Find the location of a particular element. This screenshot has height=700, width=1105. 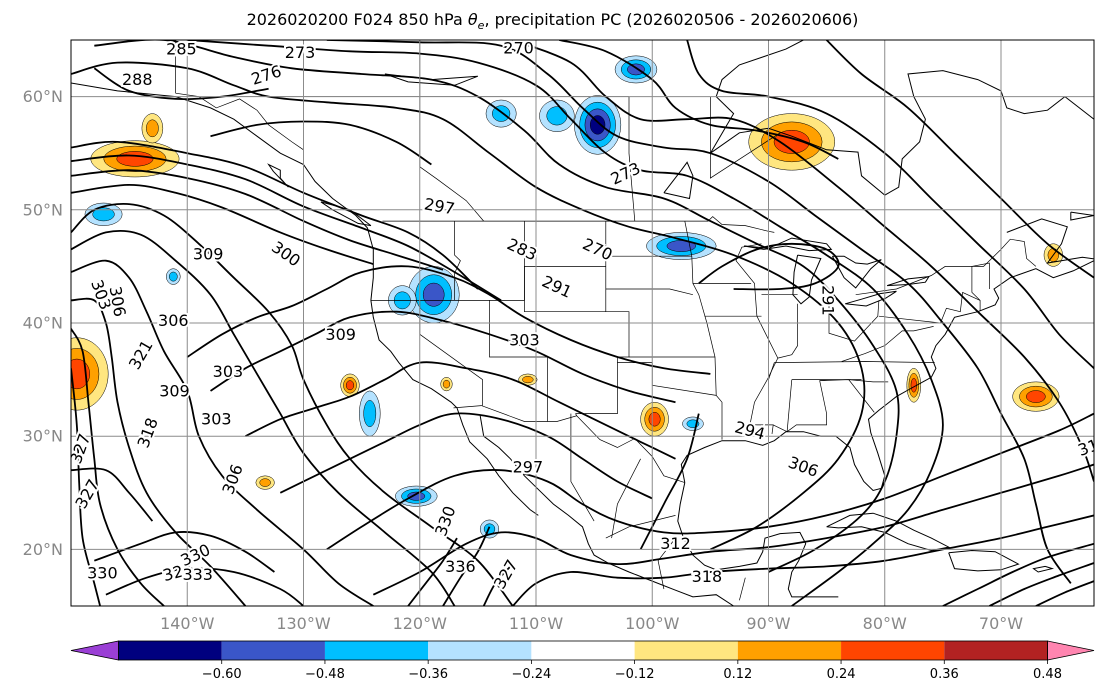

longitude-tick-label: 70°W is located at coordinates (1001, 623).